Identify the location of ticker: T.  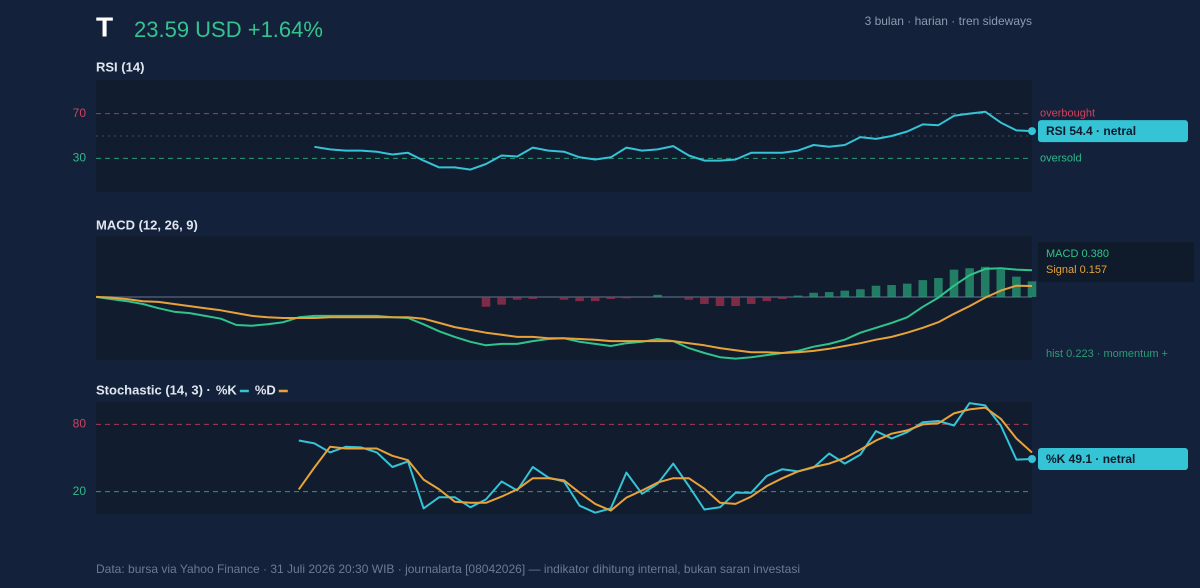
(104, 26).